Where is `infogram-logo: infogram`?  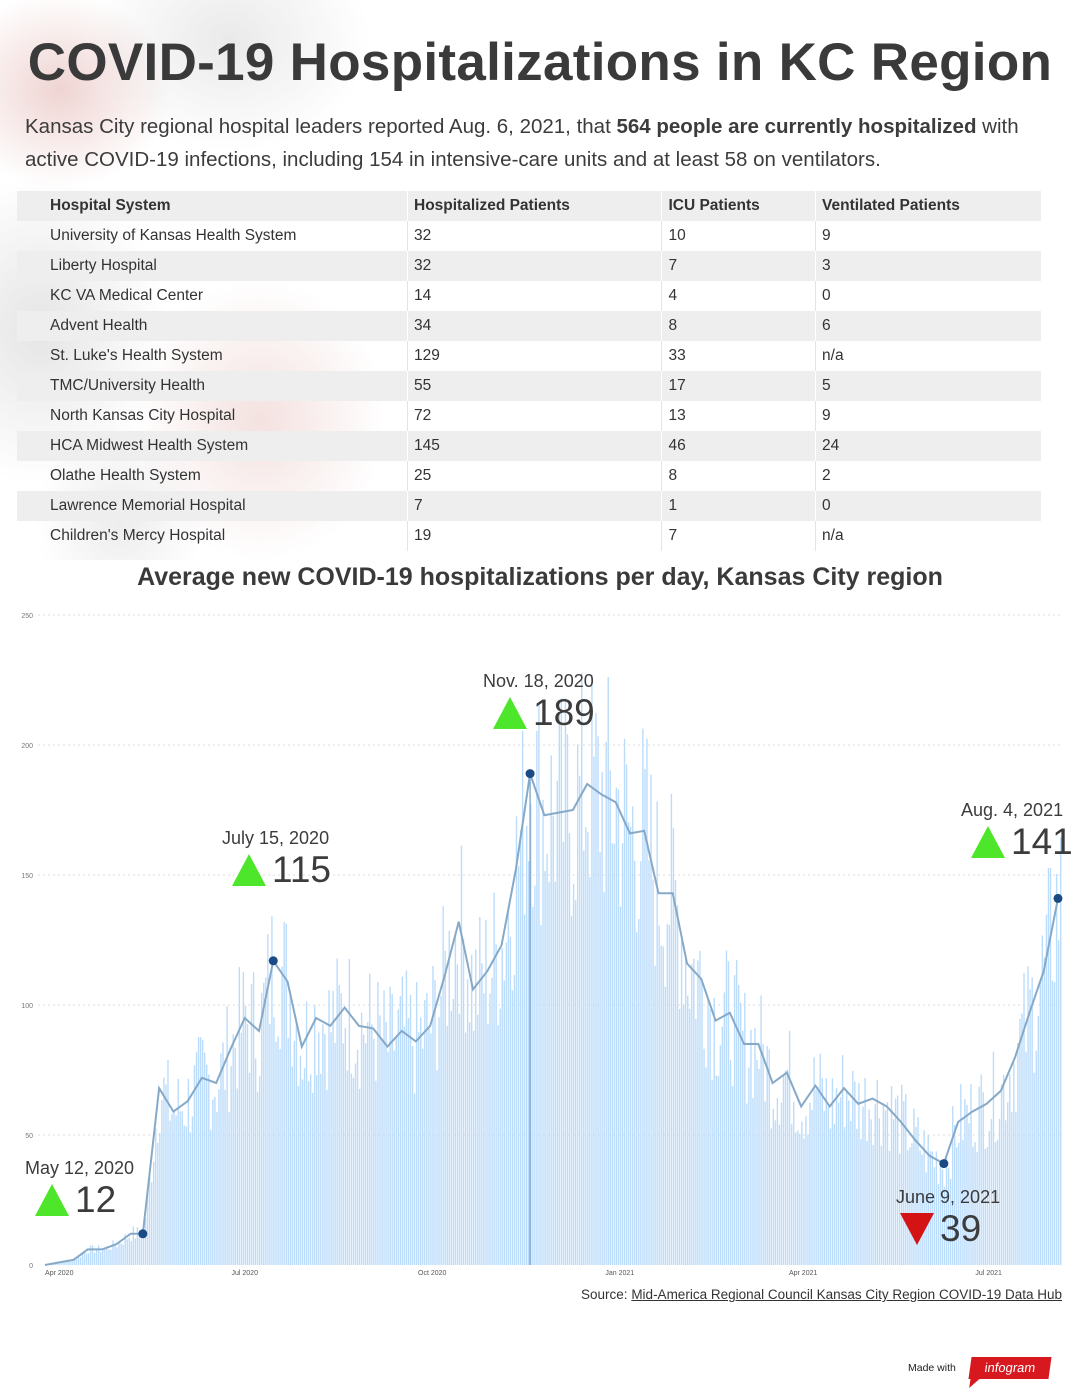 infogram-logo: infogram is located at coordinates (1010, 1368).